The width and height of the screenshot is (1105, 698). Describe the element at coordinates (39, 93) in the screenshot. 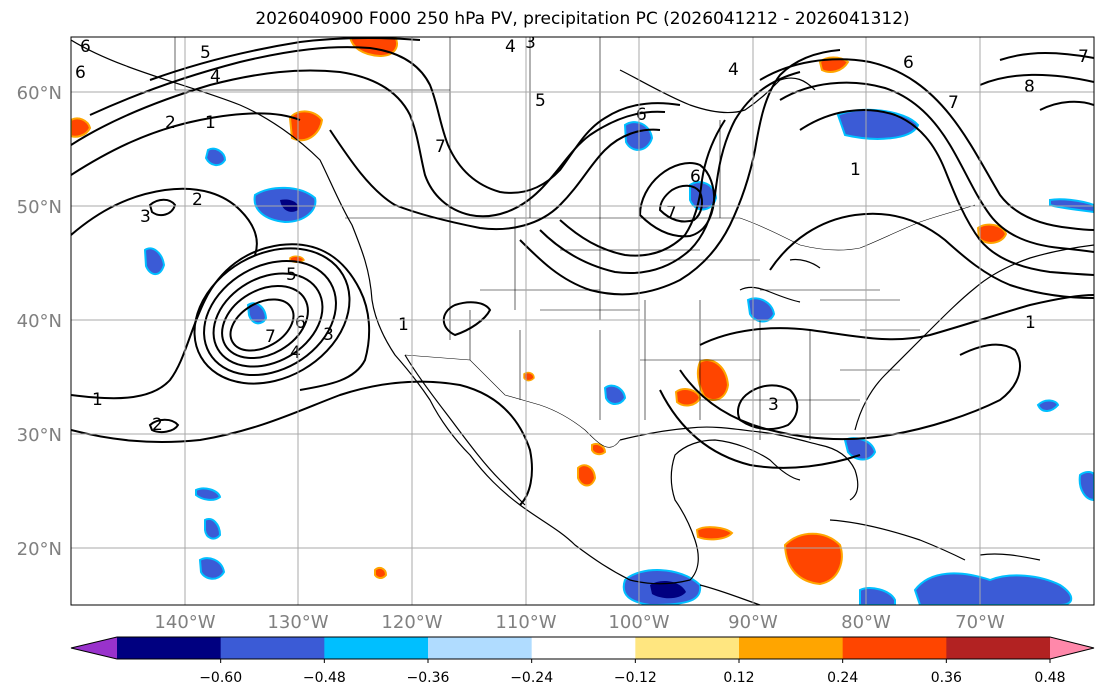

I see `lat-label-60n: 60°N` at that location.